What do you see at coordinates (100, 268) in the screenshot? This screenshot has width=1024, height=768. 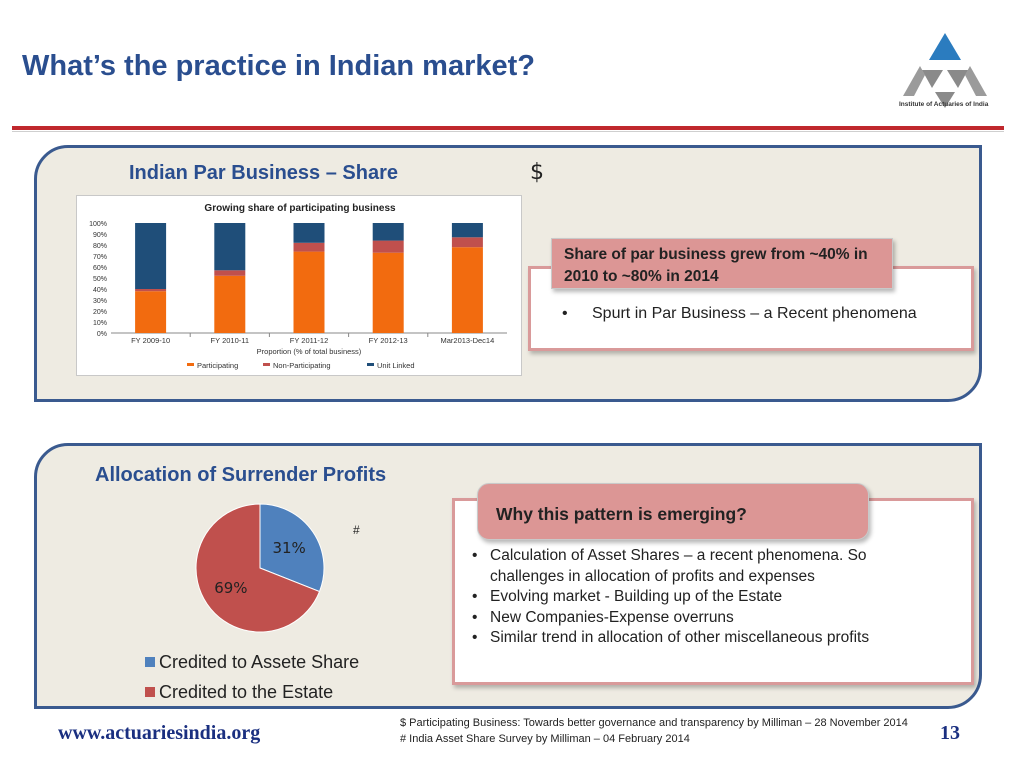 I see `y-tick-label: 60%` at bounding box center [100, 268].